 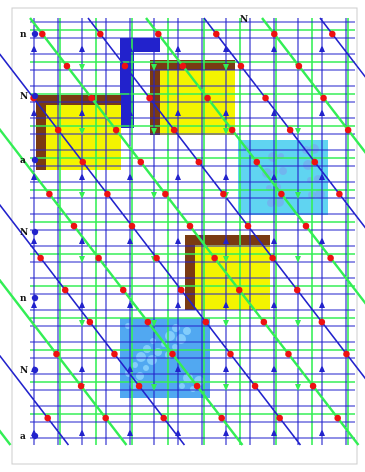 What do you see at coordinates (23, 299) in the screenshot?
I see `row-label-4: n` at bounding box center [23, 299].